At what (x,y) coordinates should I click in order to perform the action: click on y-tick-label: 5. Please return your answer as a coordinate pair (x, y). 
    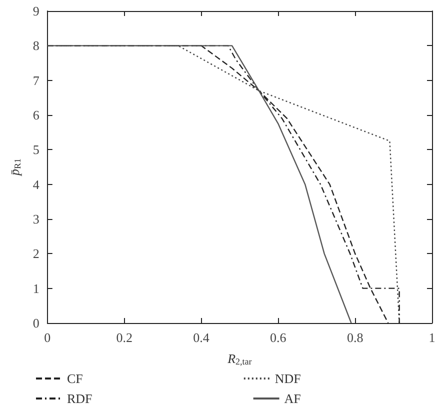
    Looking at the image, I should click on (36, 150).